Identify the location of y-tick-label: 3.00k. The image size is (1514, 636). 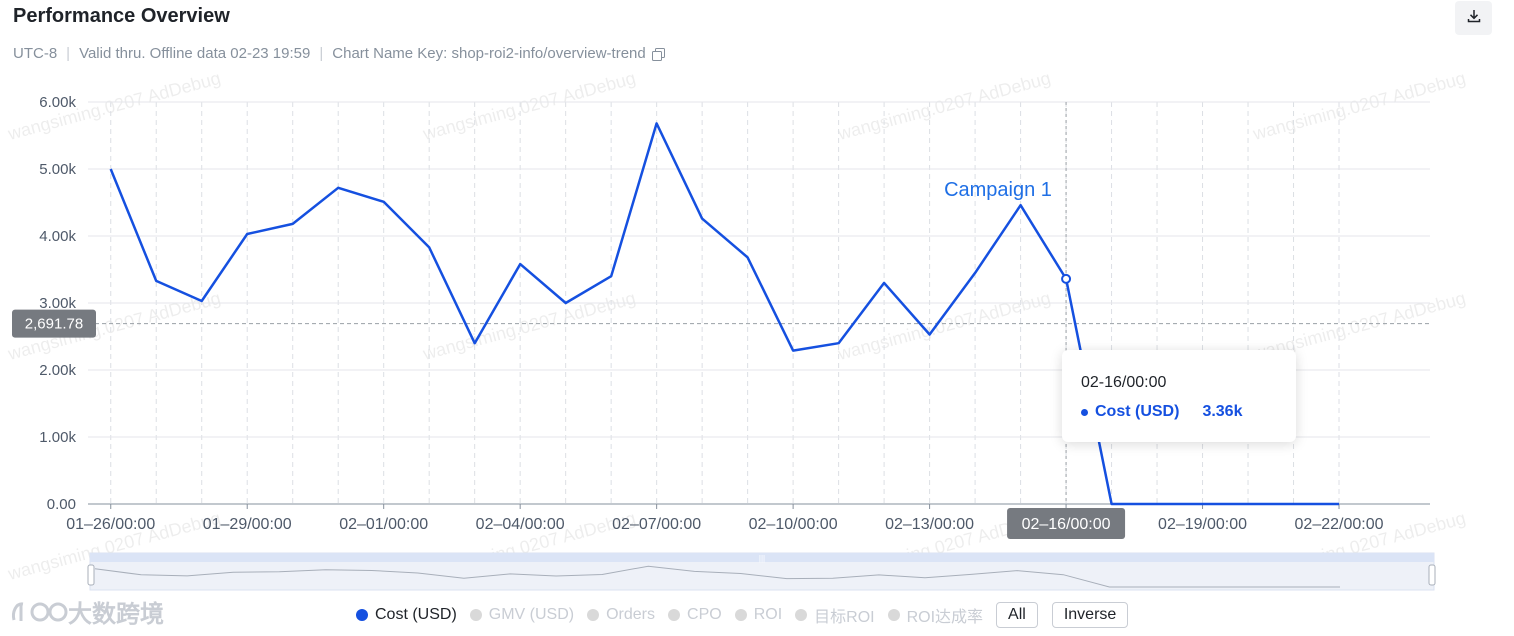
(57, 303).